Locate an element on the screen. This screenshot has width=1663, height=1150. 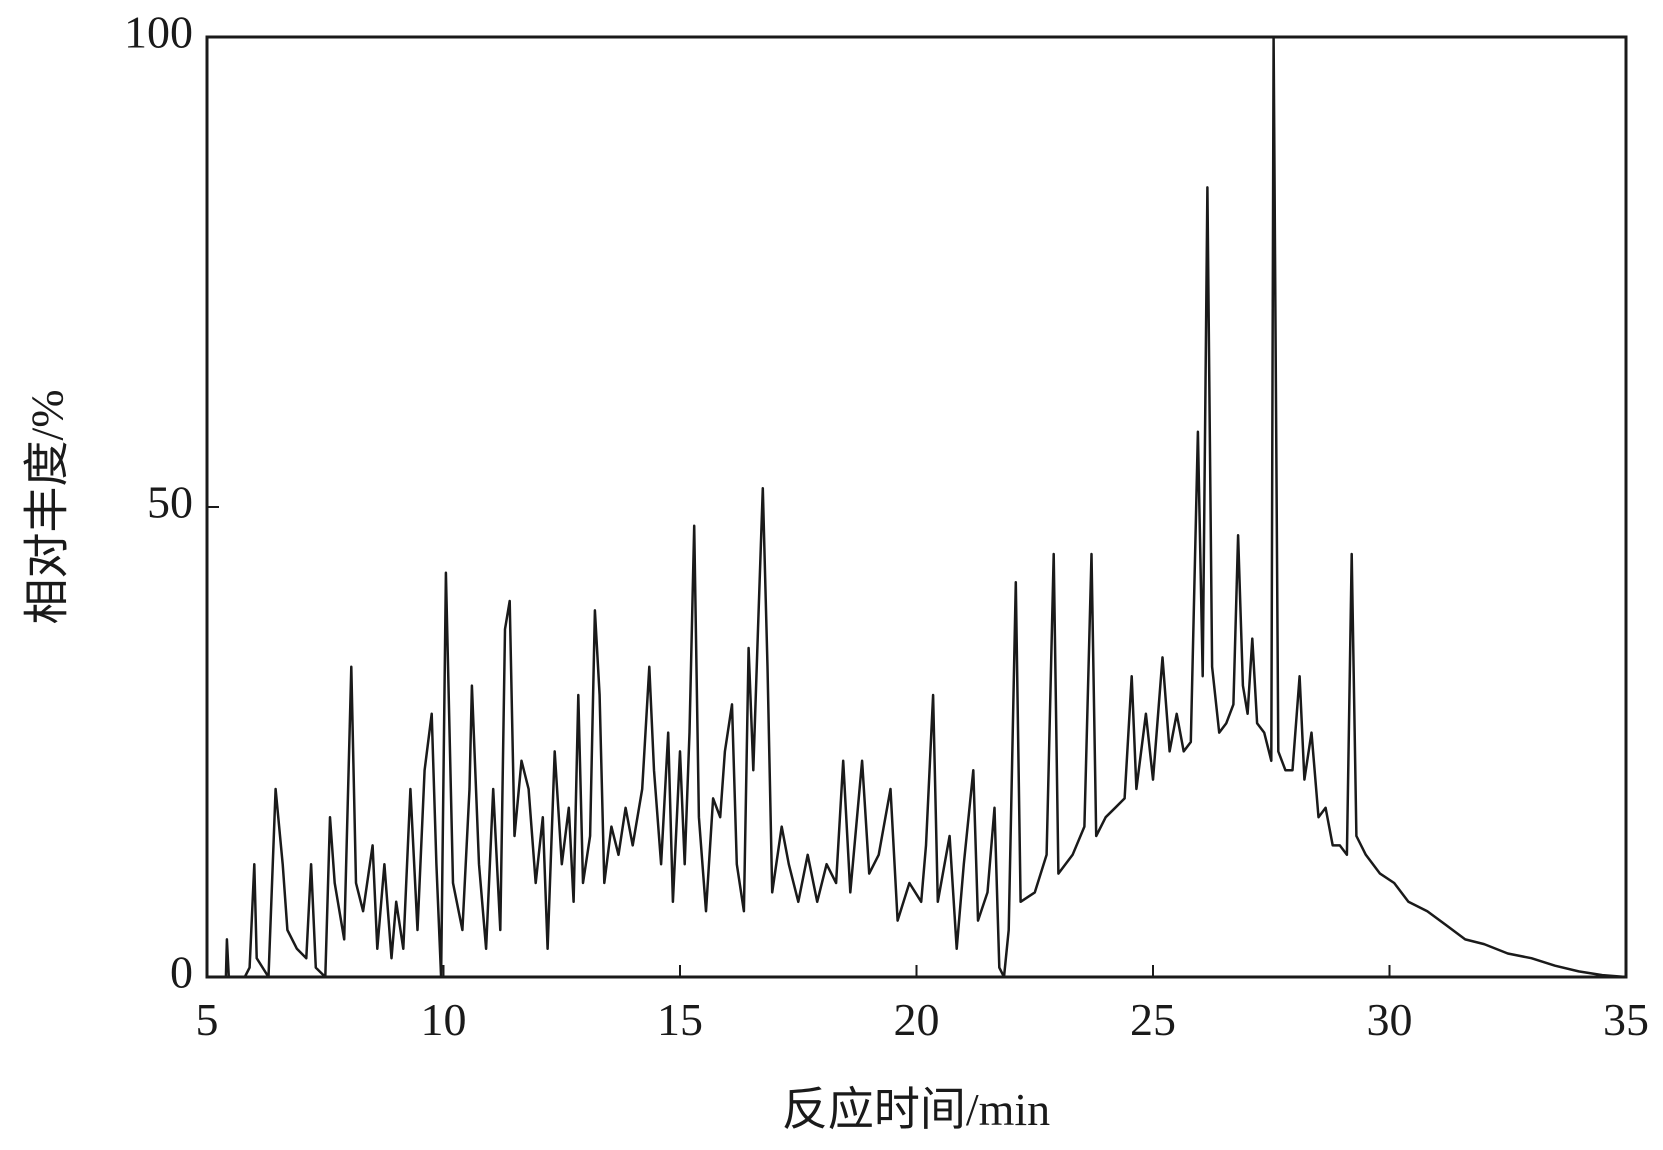
y-tick-label: 0 is located at coordinates (181, 972).